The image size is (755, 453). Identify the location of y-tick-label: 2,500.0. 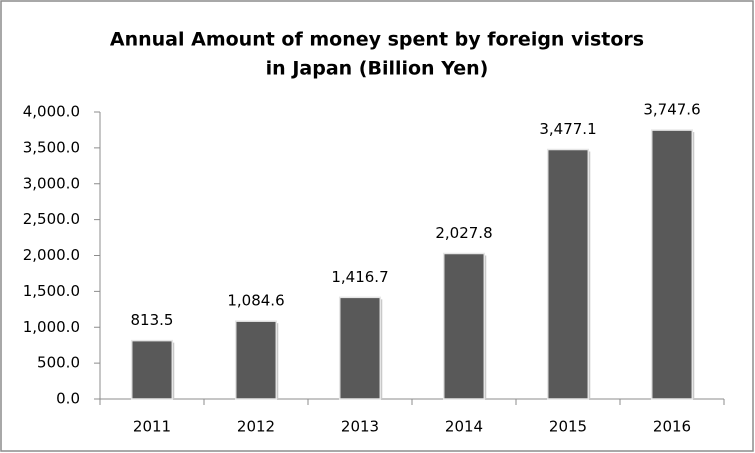
(51, 219).